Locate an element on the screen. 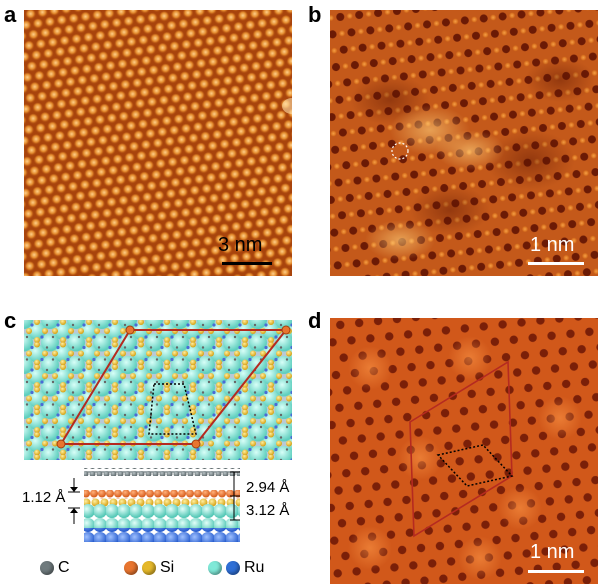  panel-b-scale-bar is located at coordinates (556, 263).